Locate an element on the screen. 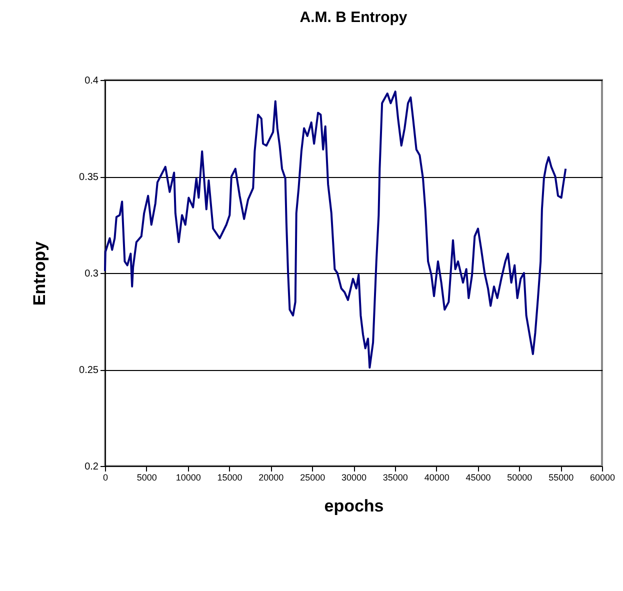 The width and height of the screenshot is (623, 591). x-tick-label: 40000 is located at coordinates (437, 477).